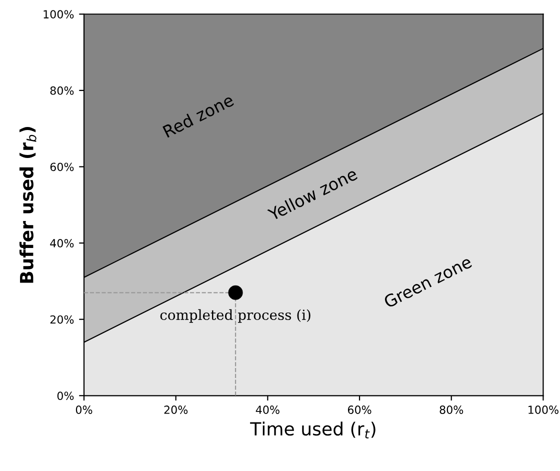 The width and height of the screenshot is (560, 471). I want to click on annotation: completed process (i), so click(235, 316).